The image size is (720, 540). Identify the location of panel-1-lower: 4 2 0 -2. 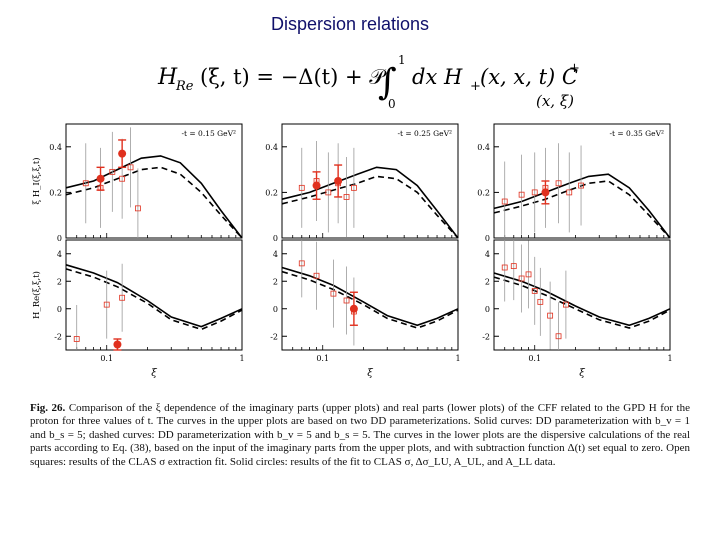
(148, 295).